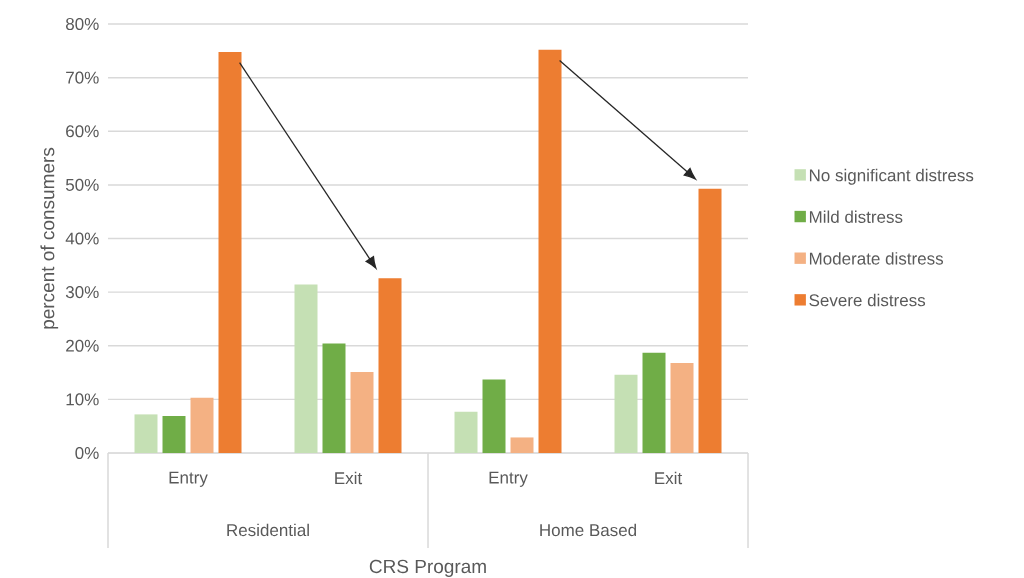 This screenshot has height=578, width=1024. What do you see at coordinates (82, 184) in the screenshot?
I see `y-tick-label: 50%` at bounding box center [82, 184].